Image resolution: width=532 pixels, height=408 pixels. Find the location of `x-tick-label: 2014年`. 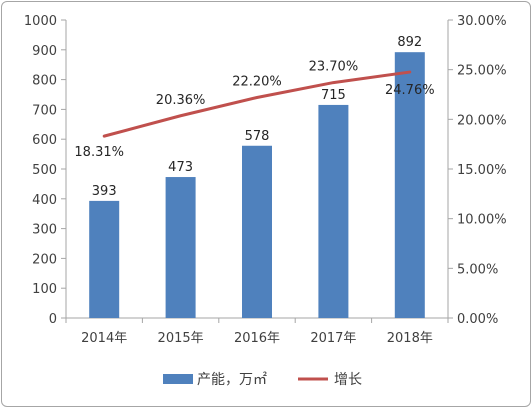

x-tick-label: 2014年 is located at coordinates (104, 338).